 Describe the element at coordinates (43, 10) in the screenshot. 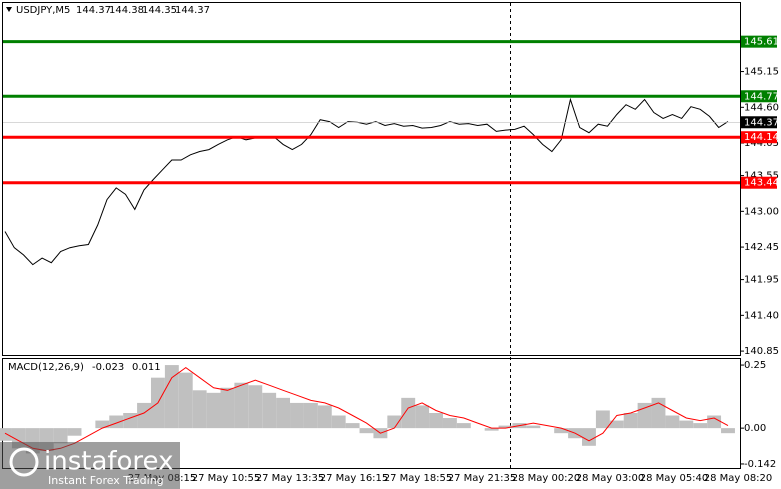

I see `symbol-title: USDJPY,M5` at that location.